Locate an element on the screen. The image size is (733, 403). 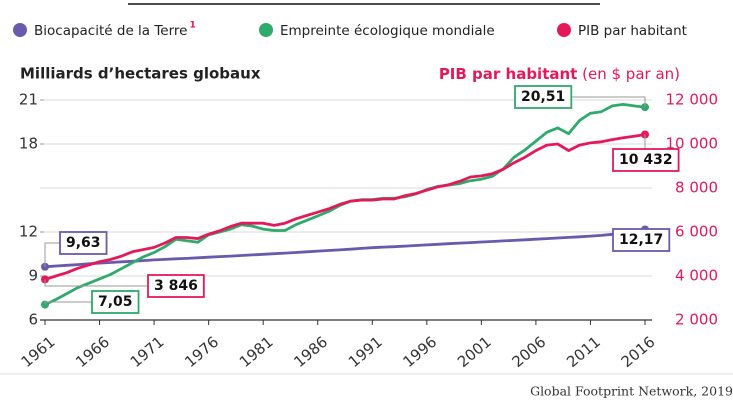
x-tick-label: 1971 is located at coordinates (147, 352).